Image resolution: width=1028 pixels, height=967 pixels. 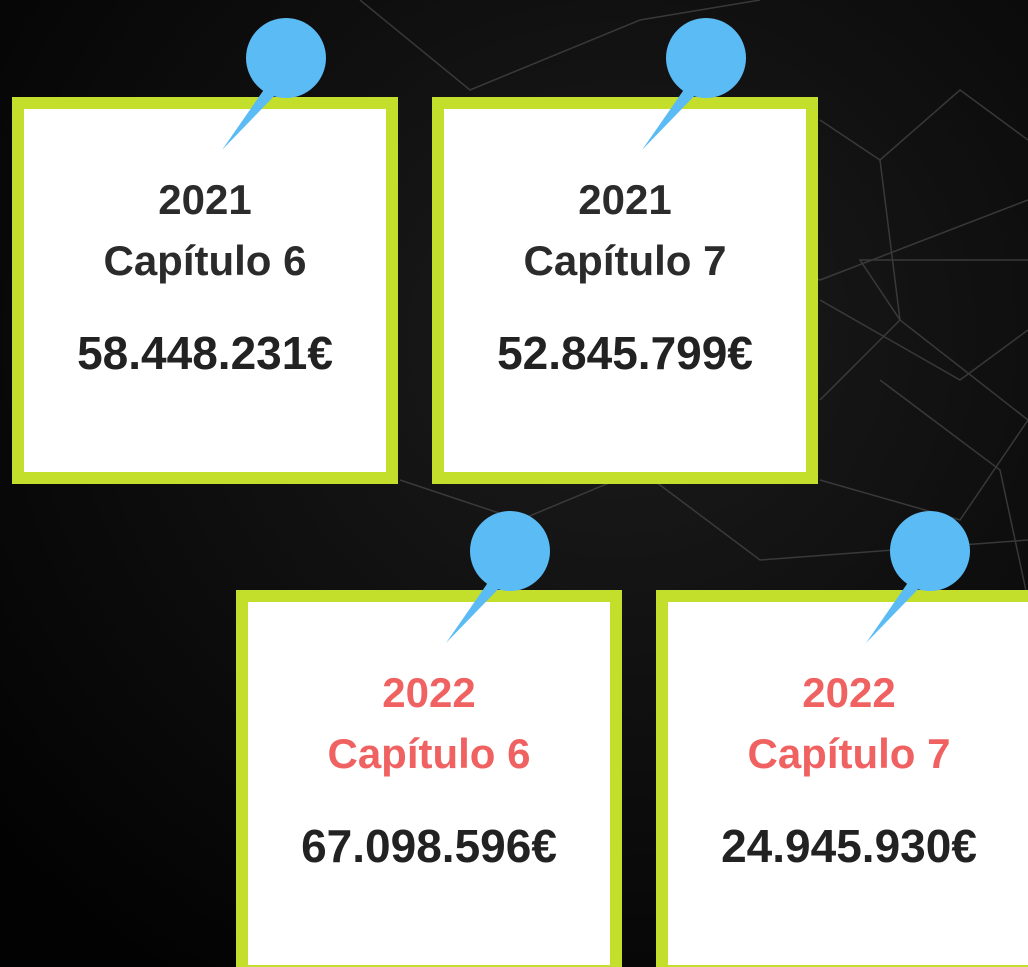 What do you see at coordinates (849, 846) in the screenshot?
I see `card-amount: 24.945.930€` at bounding box center [849, 846].